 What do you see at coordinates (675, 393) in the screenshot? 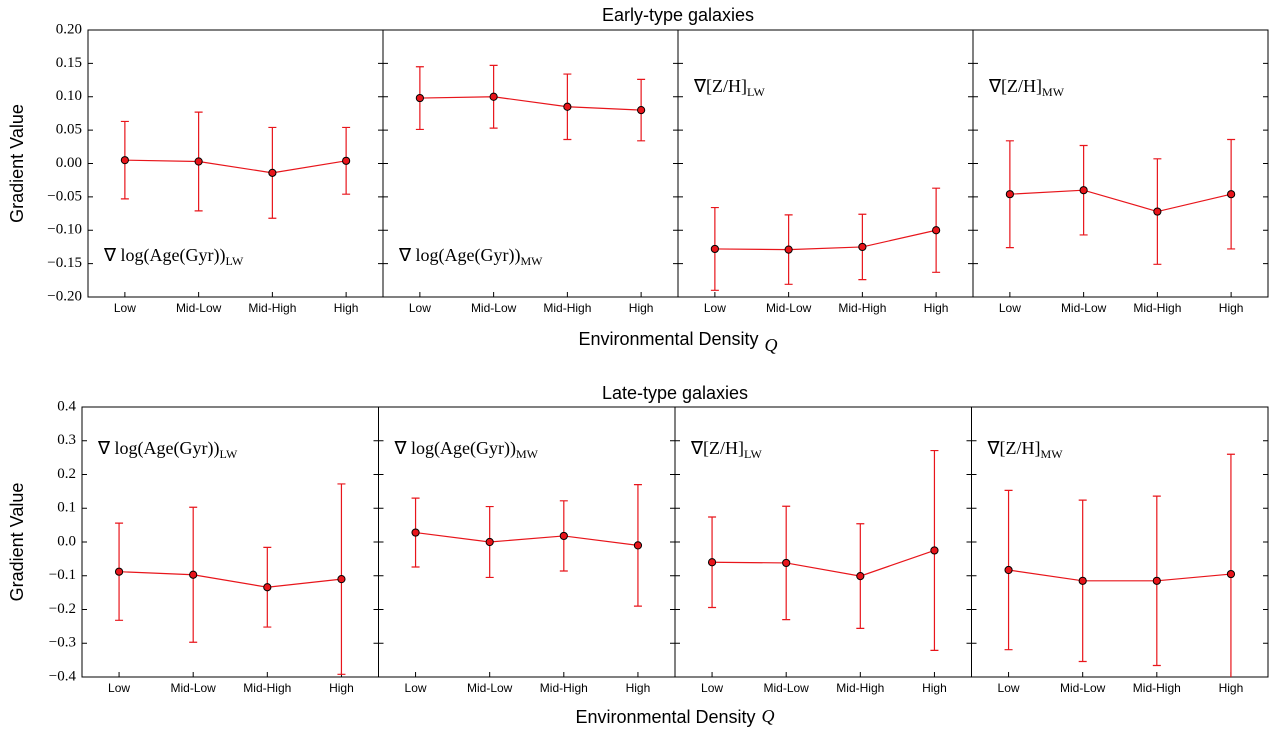
I see `chart-title: Late-type galaxies` at bounding box center [675, 393].